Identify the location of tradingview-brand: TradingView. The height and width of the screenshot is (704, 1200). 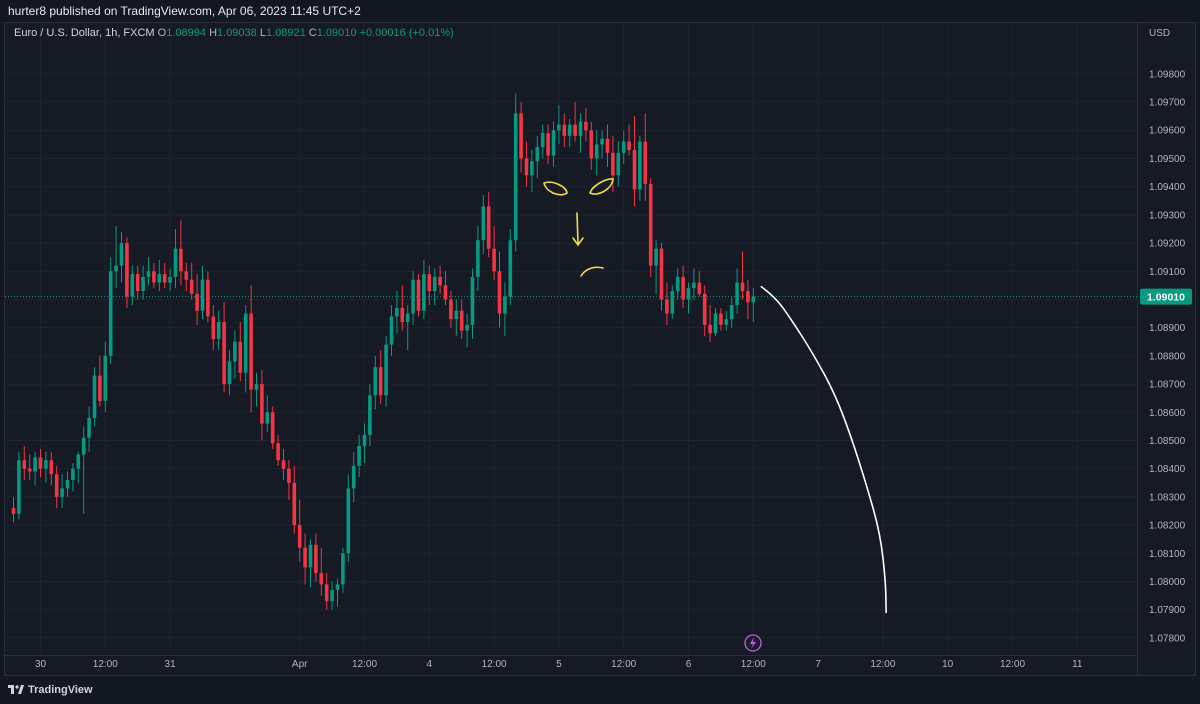
(50, 690).